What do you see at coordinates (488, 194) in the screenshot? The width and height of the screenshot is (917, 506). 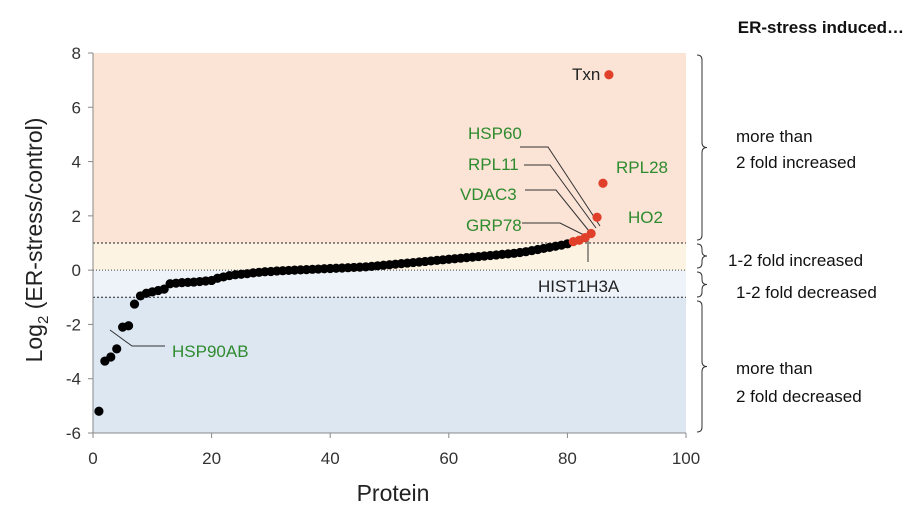 I see `label-vdac3: VDAC3` at bounding box center [488, 194].